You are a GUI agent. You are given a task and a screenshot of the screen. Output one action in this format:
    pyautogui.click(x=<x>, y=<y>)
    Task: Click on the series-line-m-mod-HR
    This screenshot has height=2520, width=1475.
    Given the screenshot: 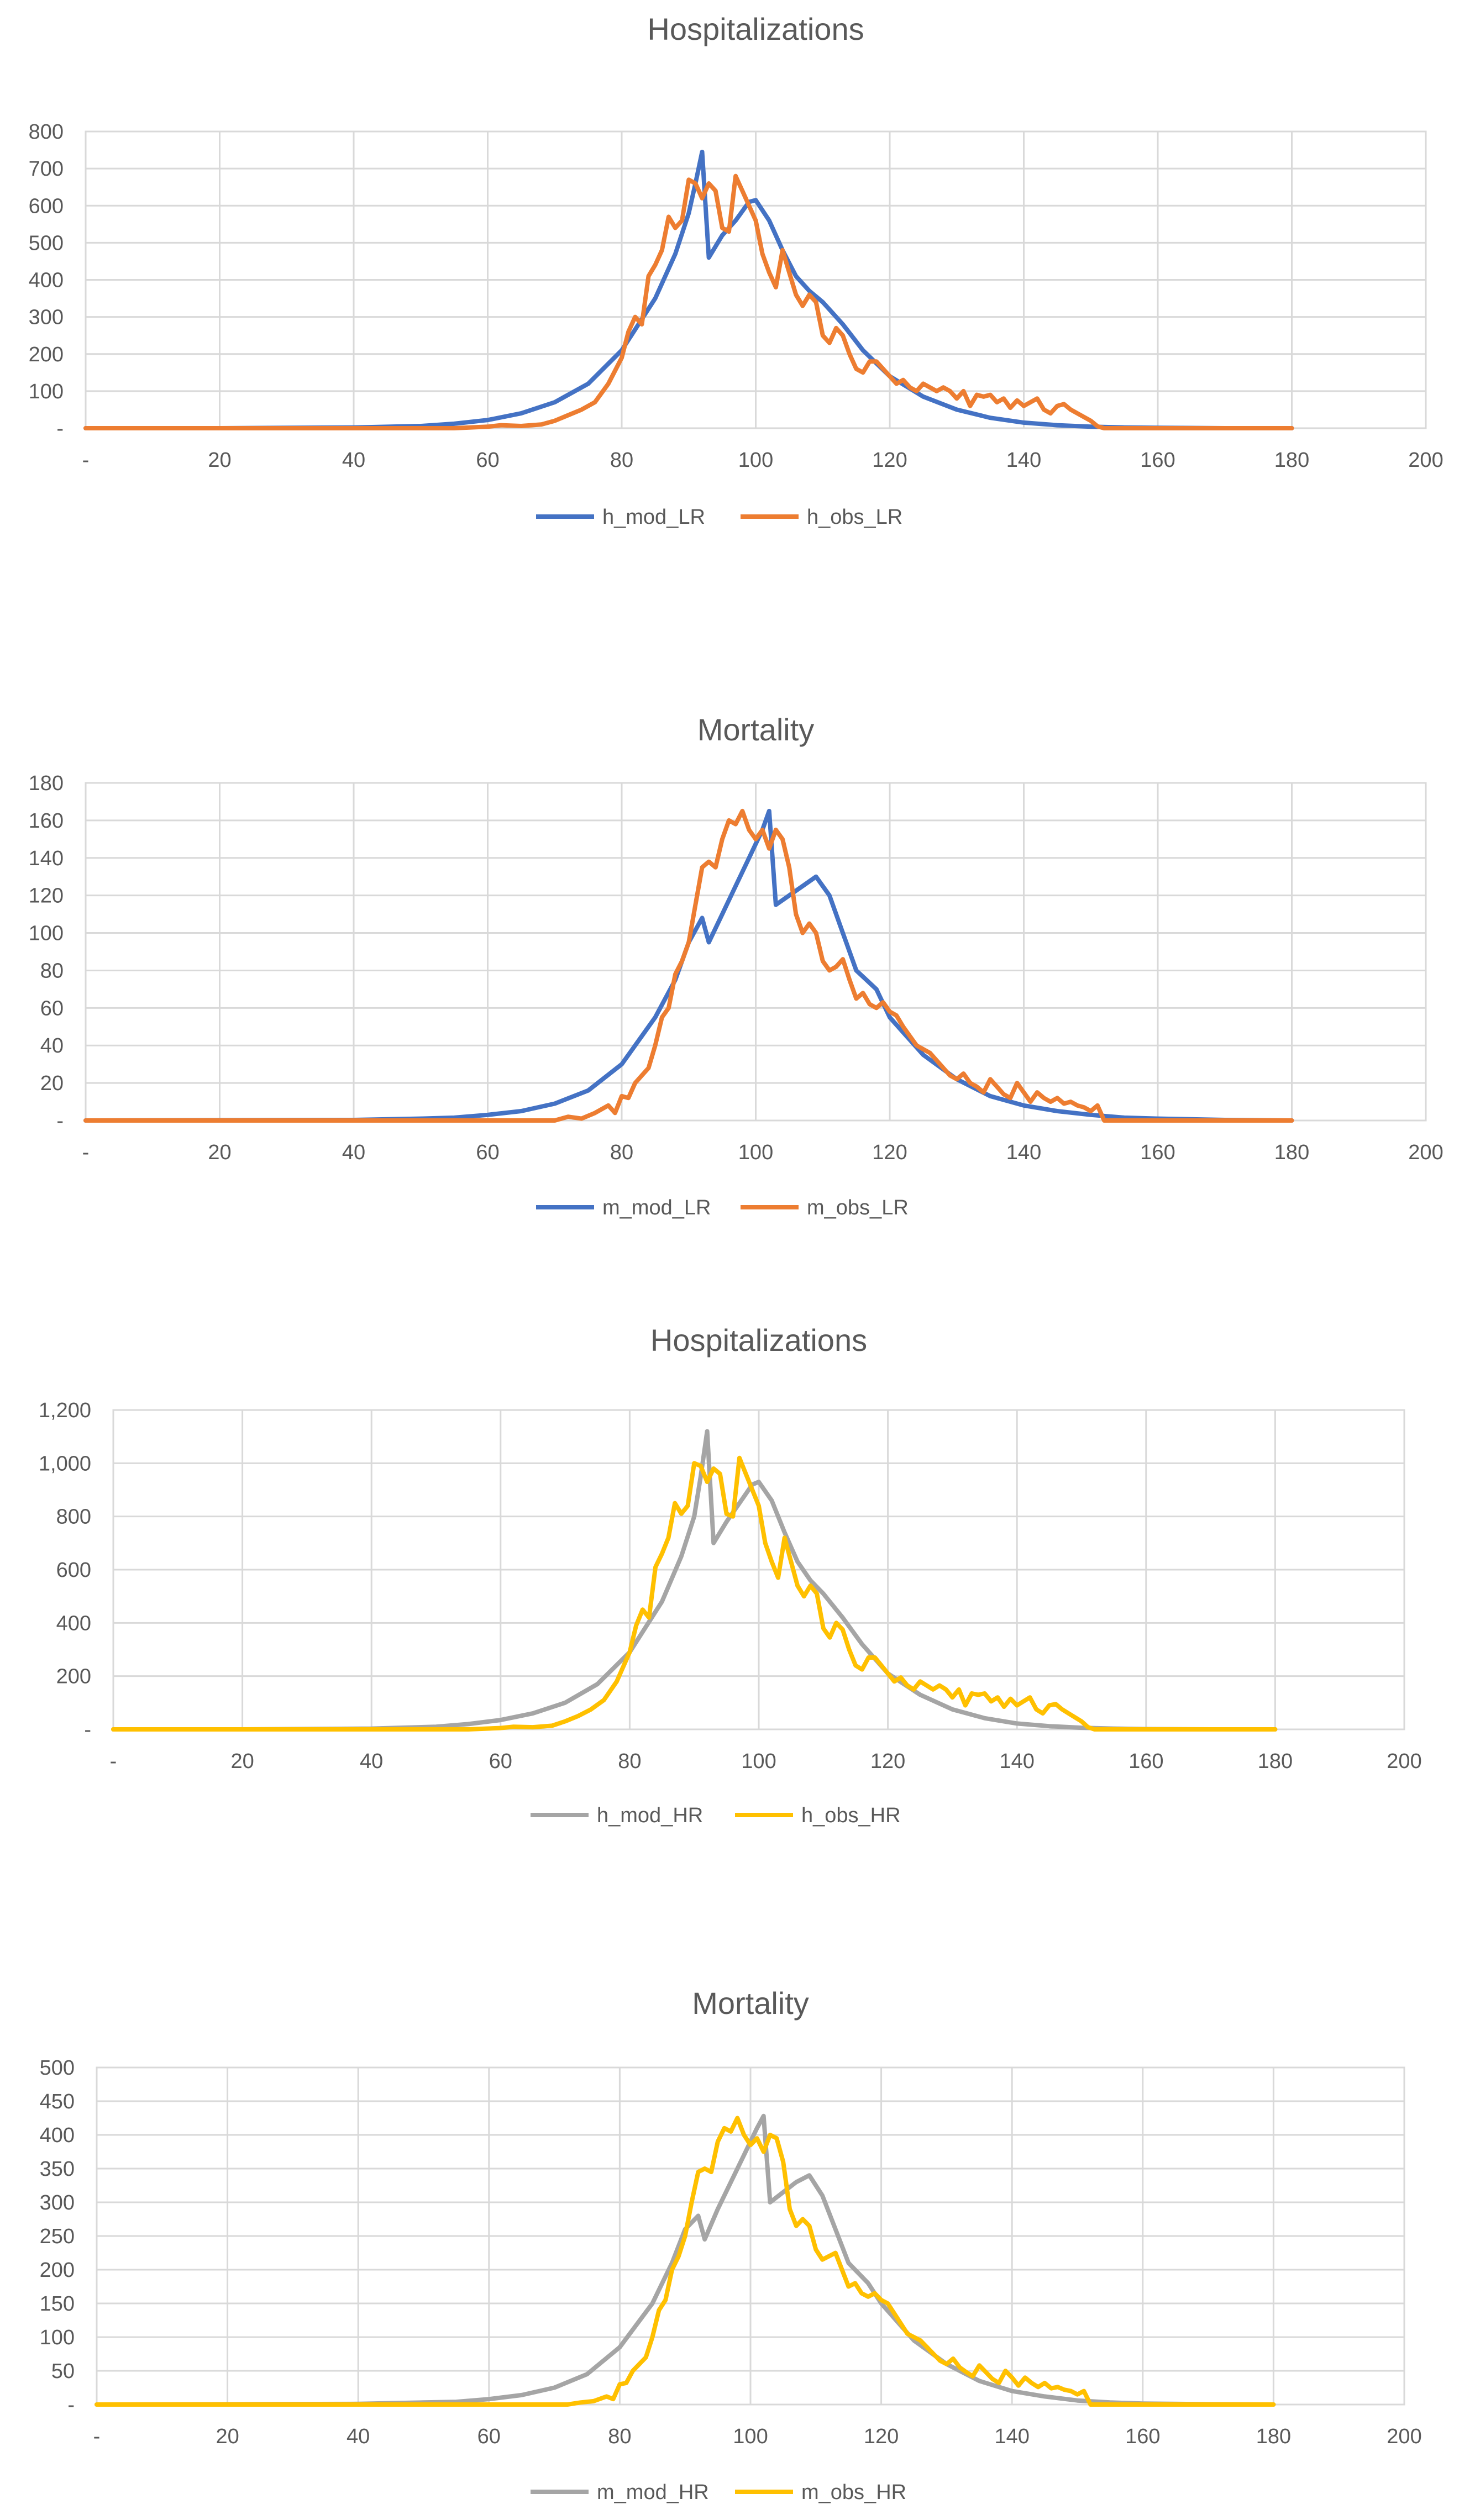 What is the action you would take?
    pyautogui.click(x=685, y=2260)
    